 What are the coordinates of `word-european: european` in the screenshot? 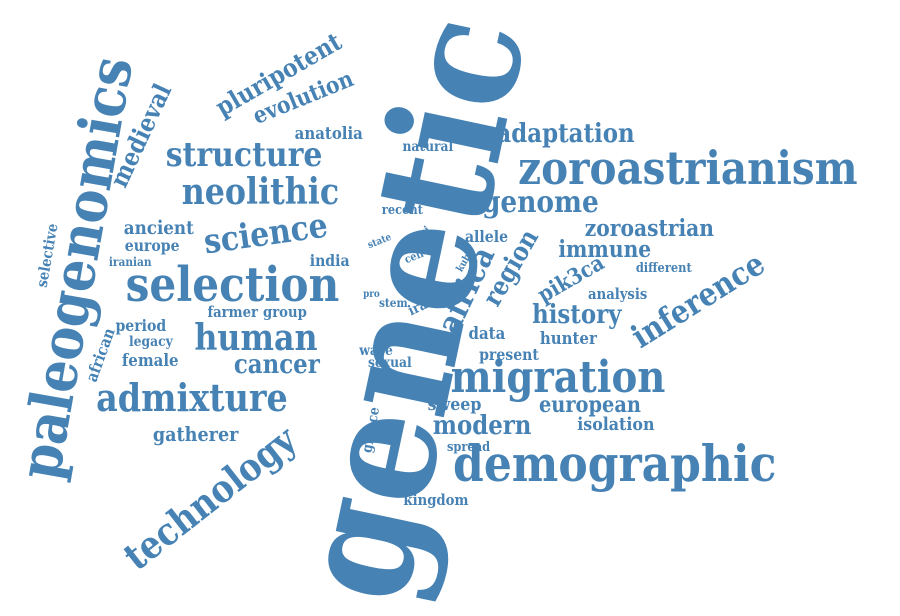 It's located at (589, 405).